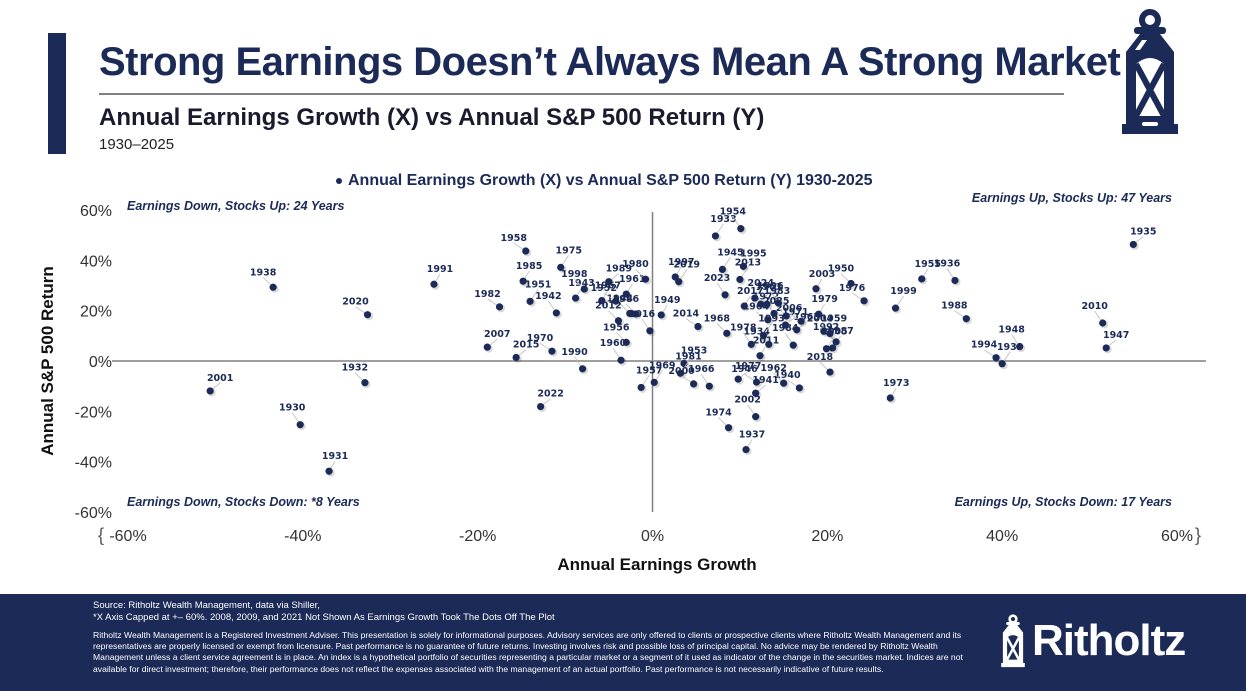 This screenshot has width=1246, height=691. I want to click on data-point-1955: 1955, so click(928, 272).